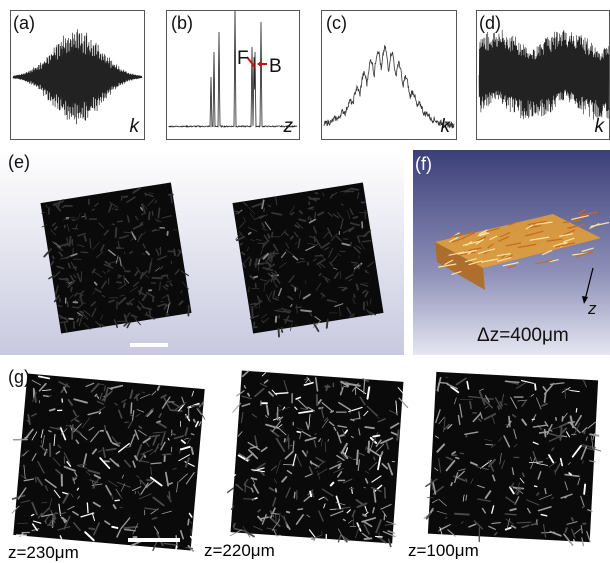 The height and width of the screenshot is (563, 610). What do you see at coordinates (445, 126) in the screenshot?
I see `panel-c-axis-label: k` at bounding box center [445, 126].